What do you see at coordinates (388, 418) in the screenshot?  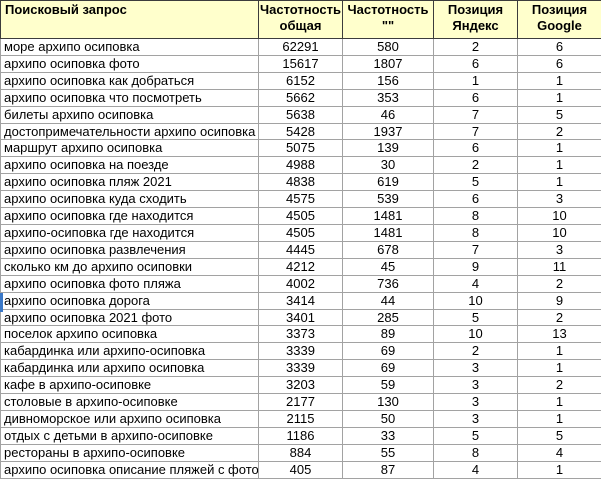 I see `cell-freq-exact: 50` at bounding box center [388, 418].